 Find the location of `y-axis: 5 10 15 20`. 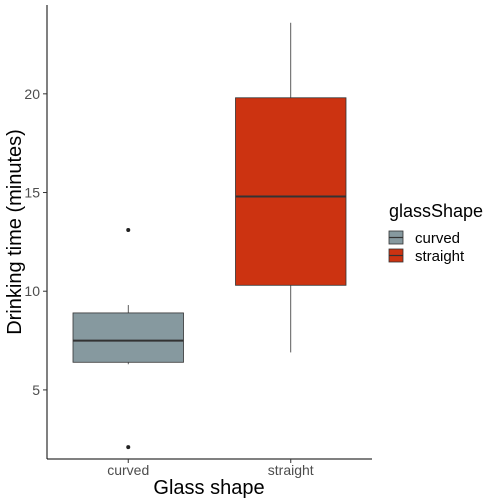

y-axis: 5 10 15 20 is located at coordinates (36, 232).